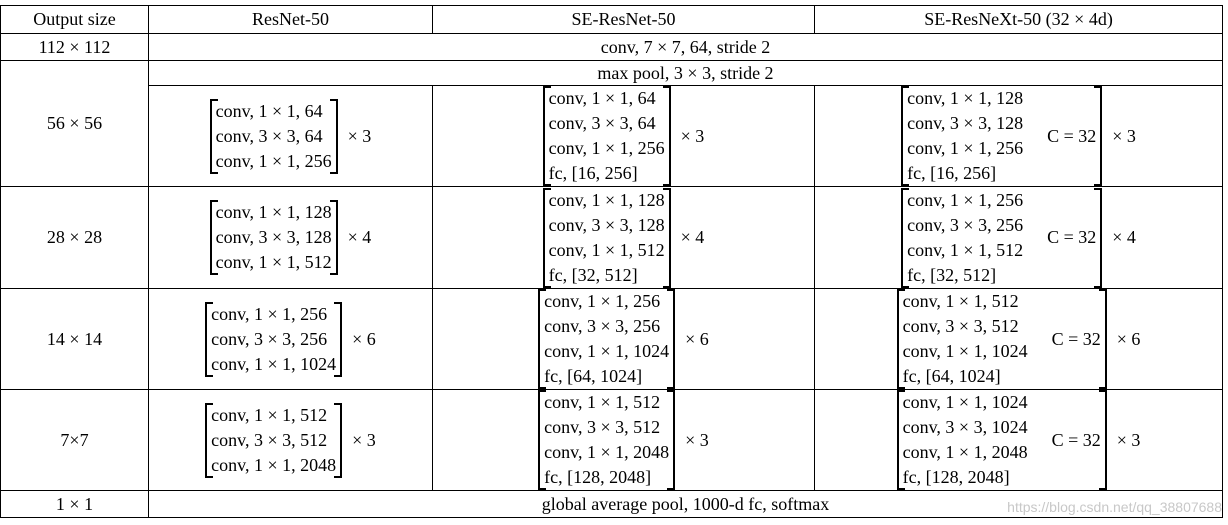 This screenshot has height=525, width=1228. I want to click on output-size: 7×7, so click(74, 440).